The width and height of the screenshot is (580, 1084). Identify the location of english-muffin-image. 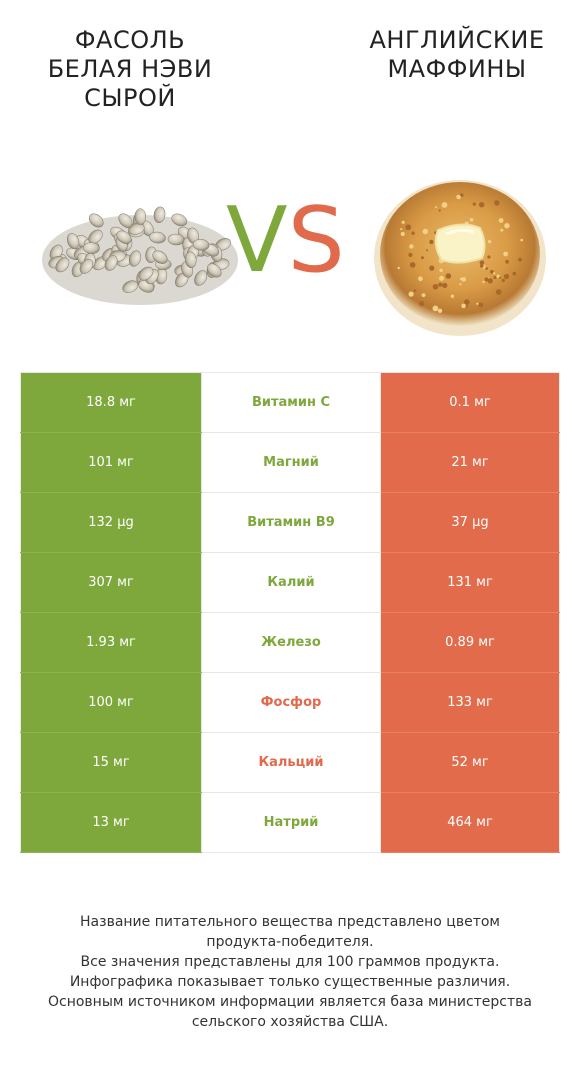
(460, 258).